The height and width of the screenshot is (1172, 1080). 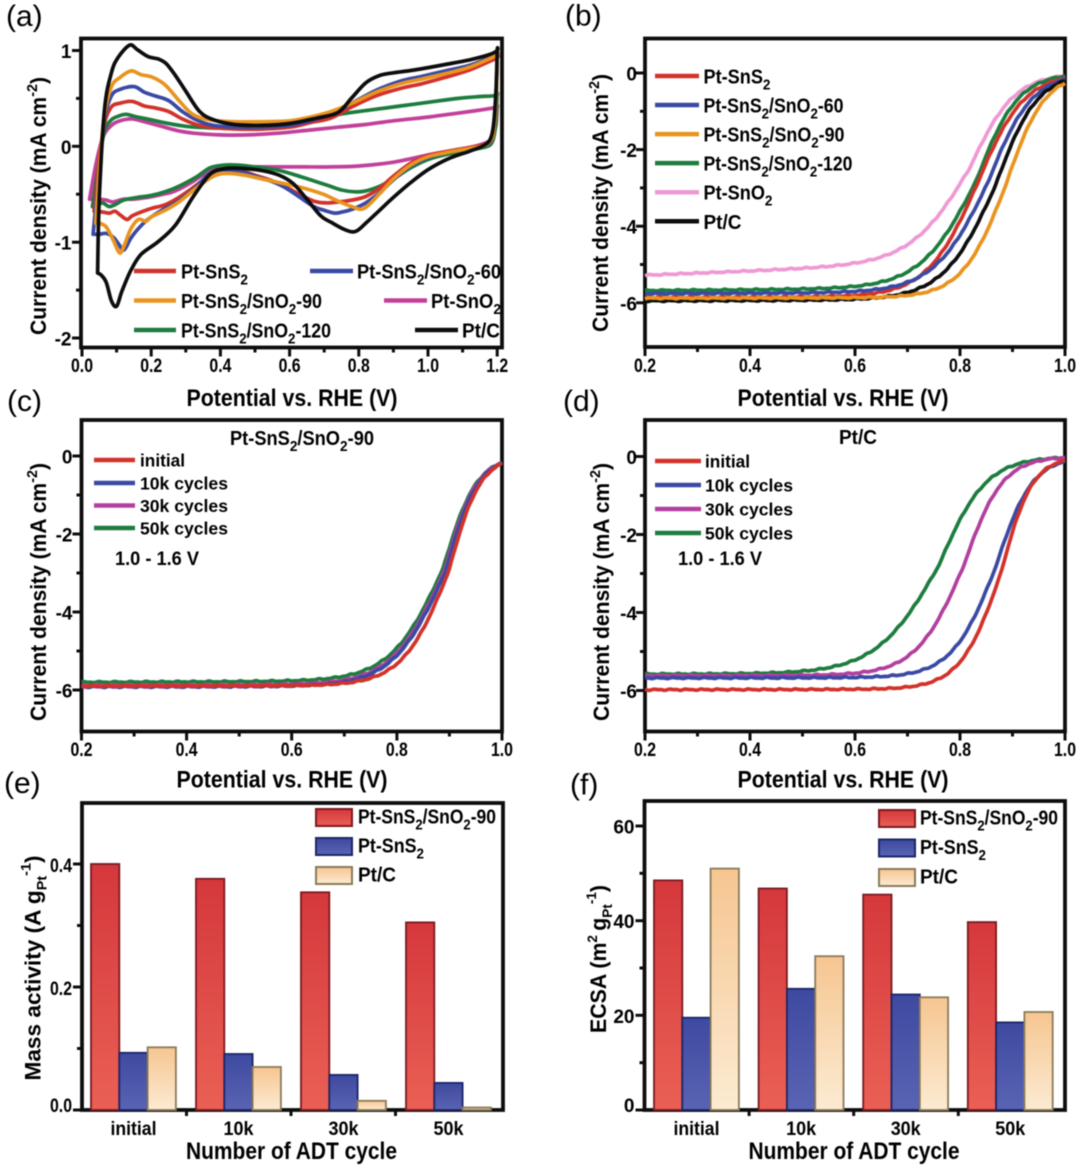 What do you see at coordinates (427, 820) in the screenshot?
I see `svg-text: Pt-SnS2/SnO2-90` at bounding box center [427, 820].